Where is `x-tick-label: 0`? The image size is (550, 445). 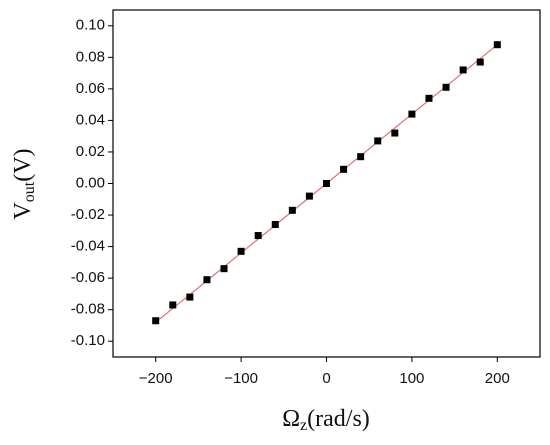
x-tick-label: 0 is located at coordinates (326, 378).